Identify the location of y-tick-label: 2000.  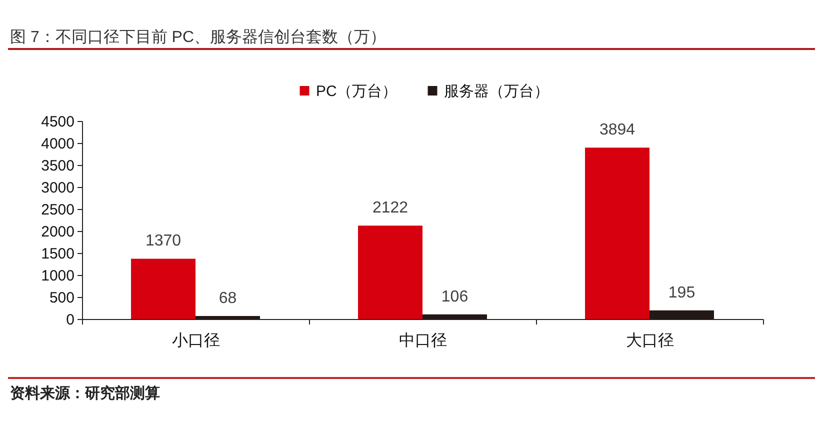
(57, 232).